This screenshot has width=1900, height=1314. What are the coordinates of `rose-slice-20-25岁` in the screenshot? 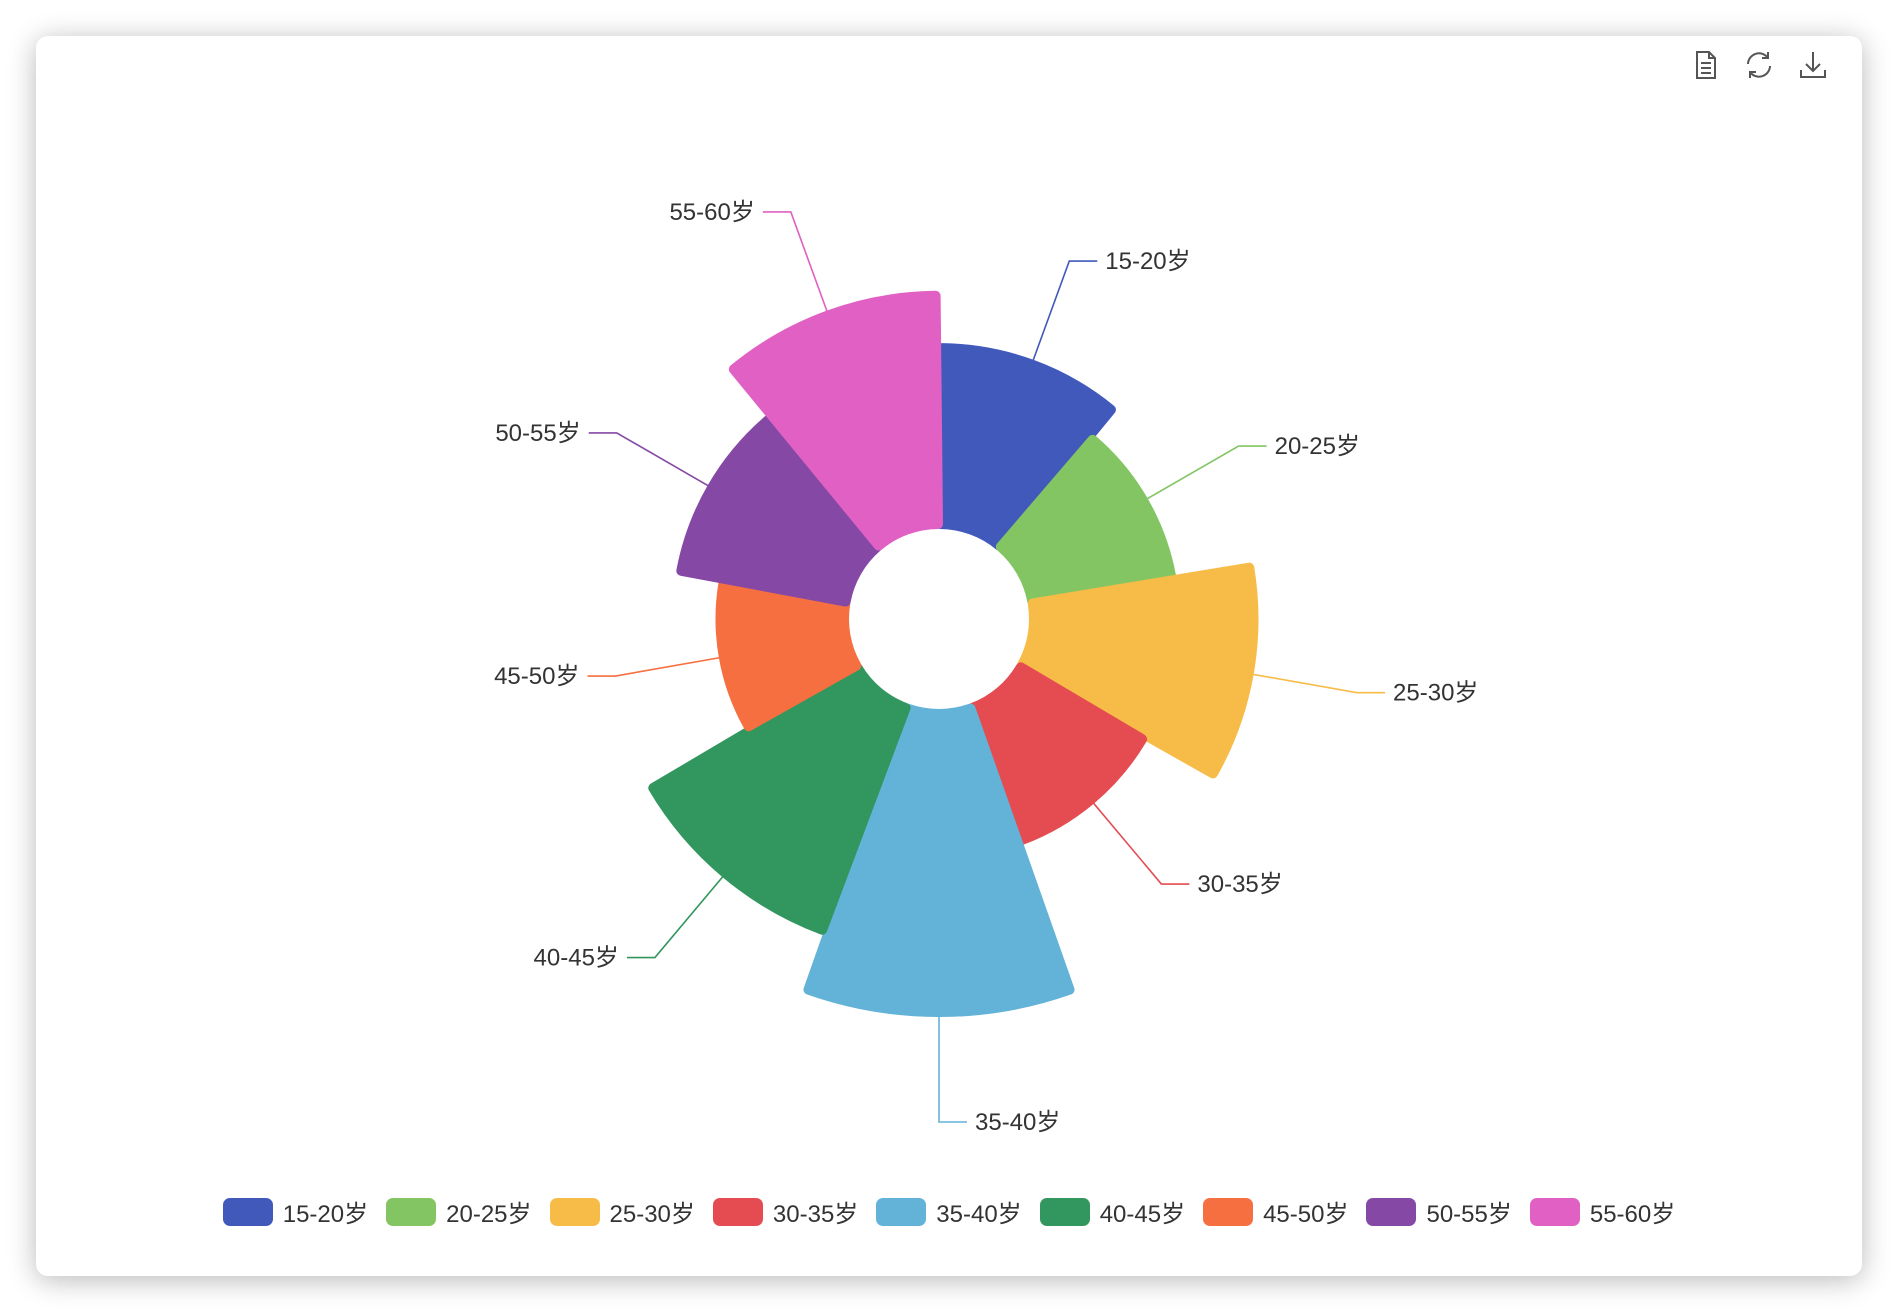 It's located at (1085, 520).